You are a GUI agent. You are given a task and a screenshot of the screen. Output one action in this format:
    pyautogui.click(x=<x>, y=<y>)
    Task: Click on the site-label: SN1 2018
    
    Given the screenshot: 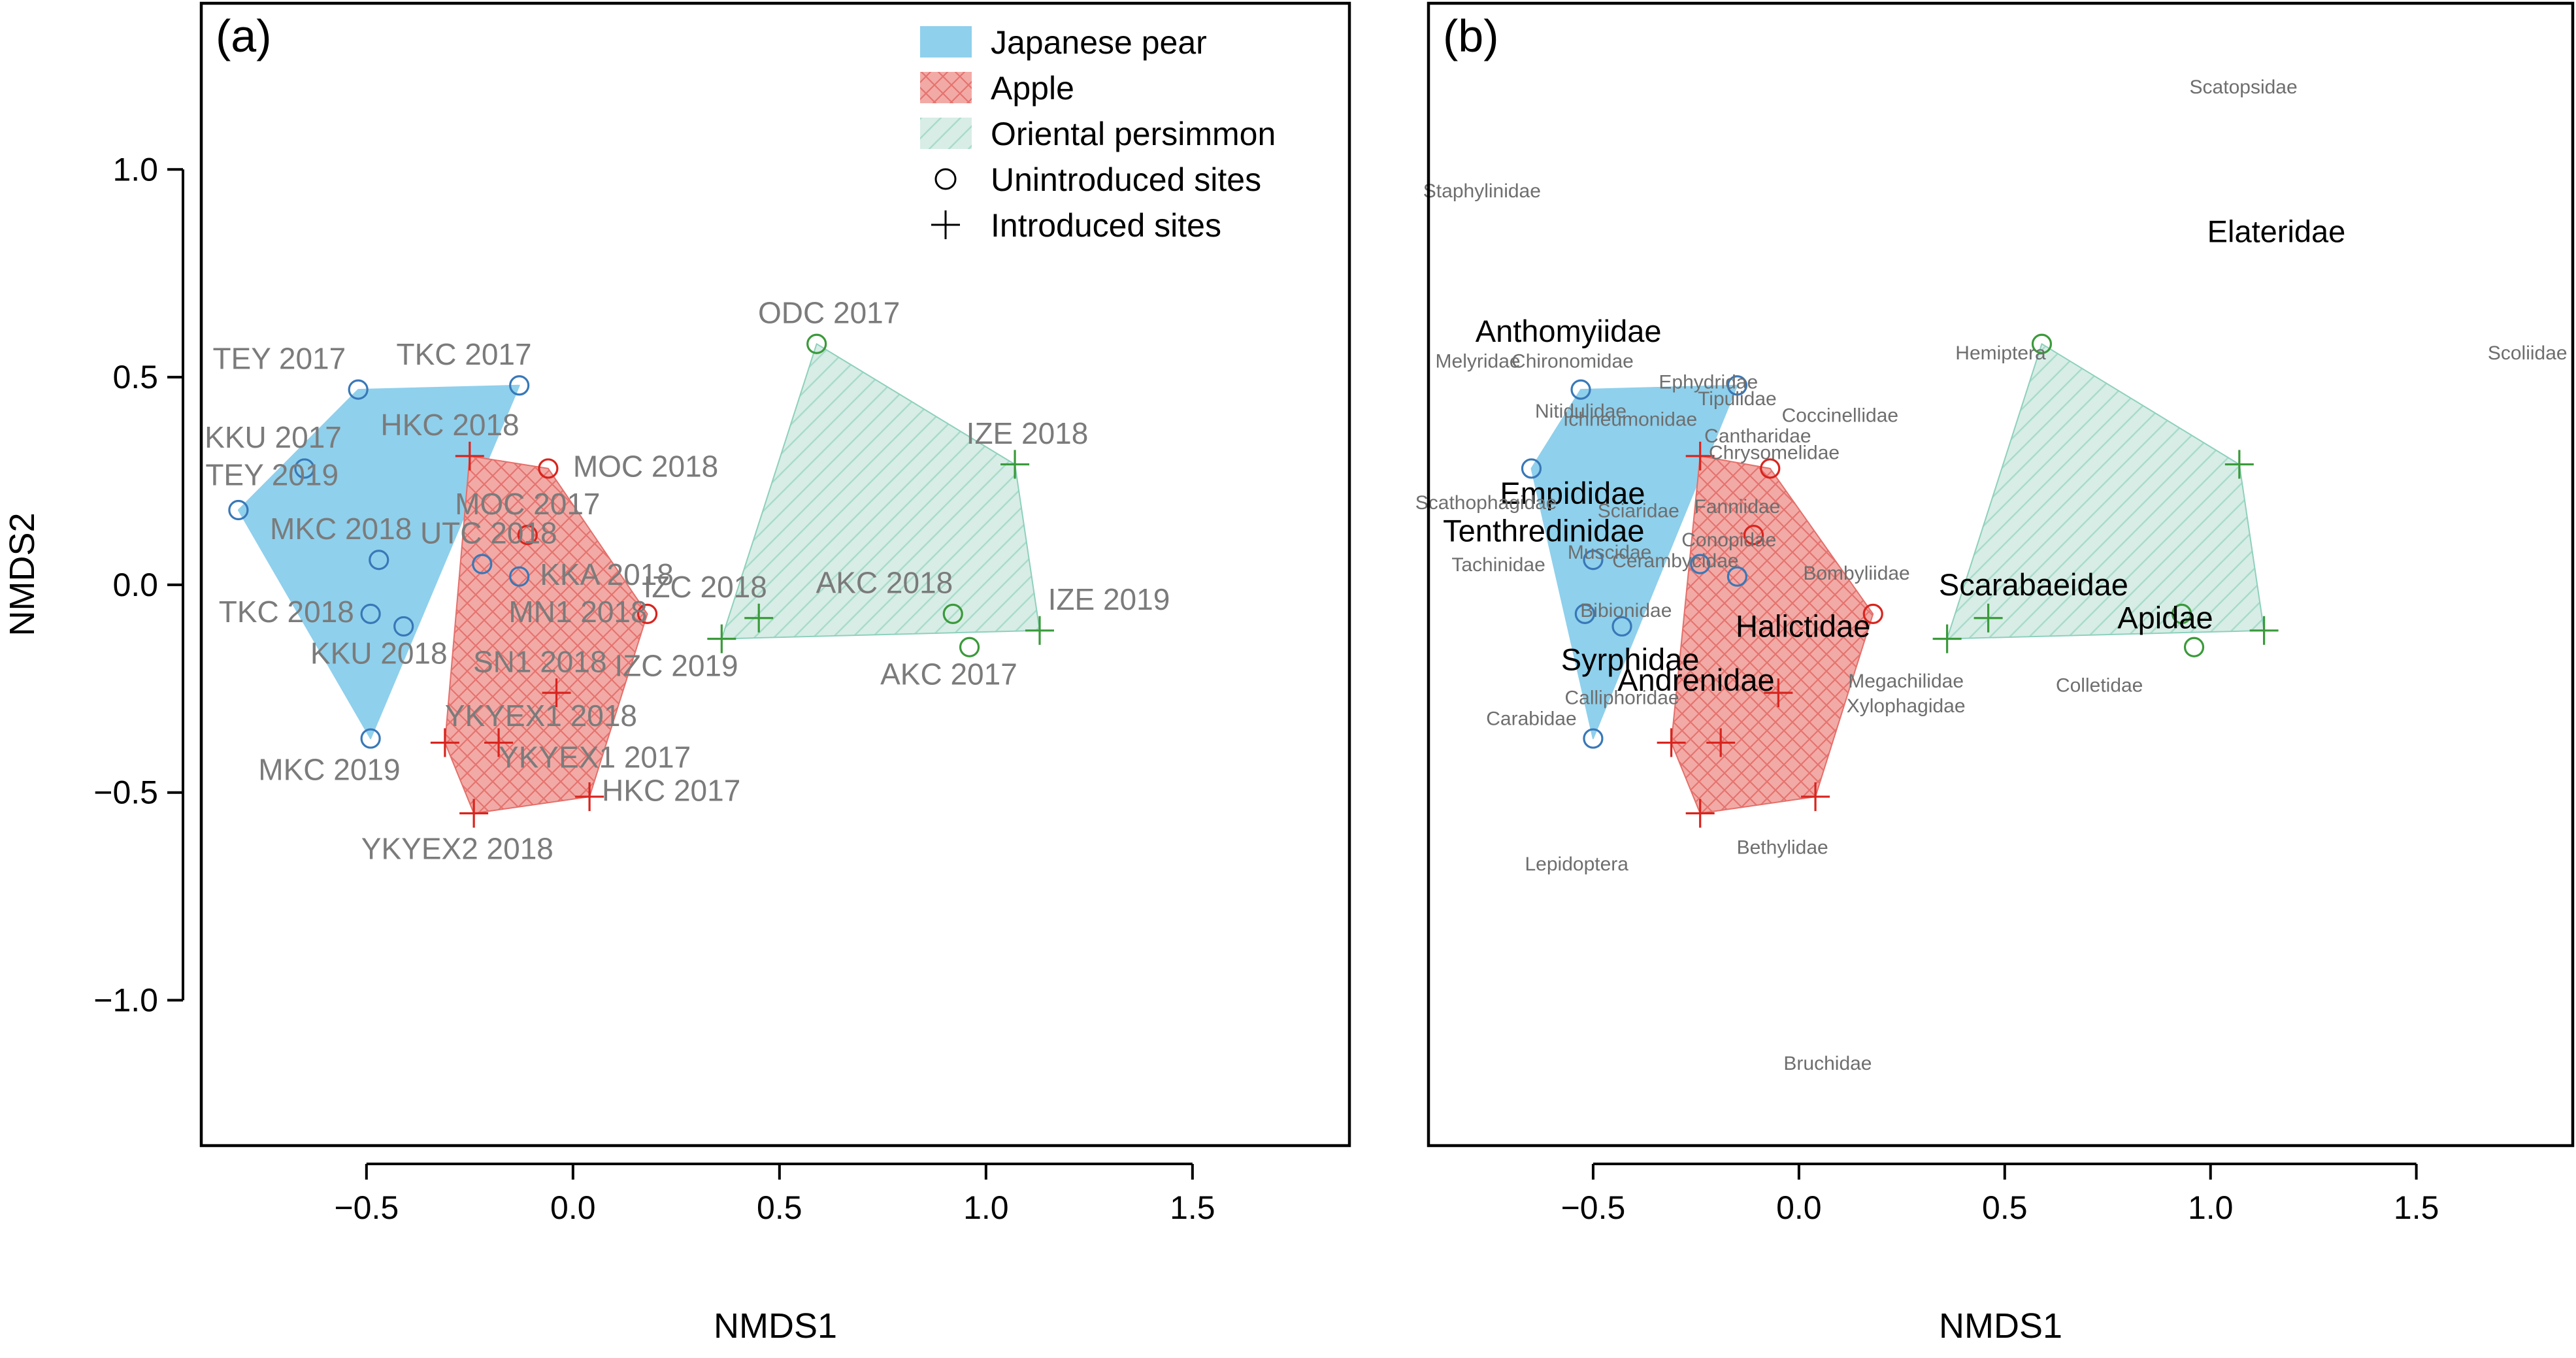 What is the action you would take?
    pyautogui.click(x=540, y=661)
    